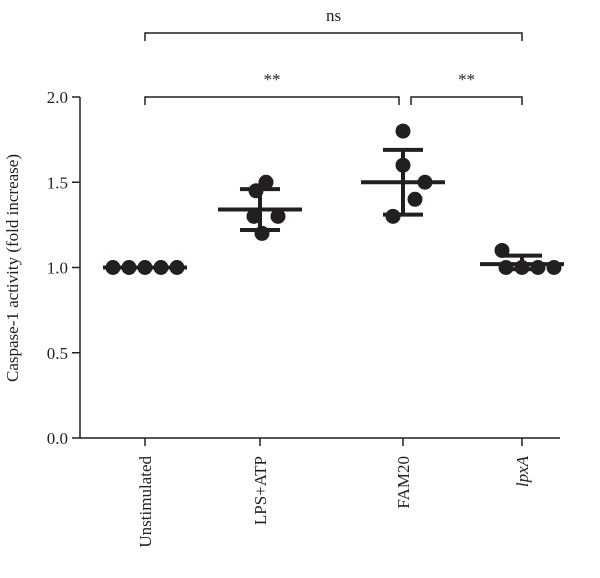  What do you see at coordinates (57, 182) in the screenshot?
I see `y-tick-label: 1.5` at bounding box center [57, 182].